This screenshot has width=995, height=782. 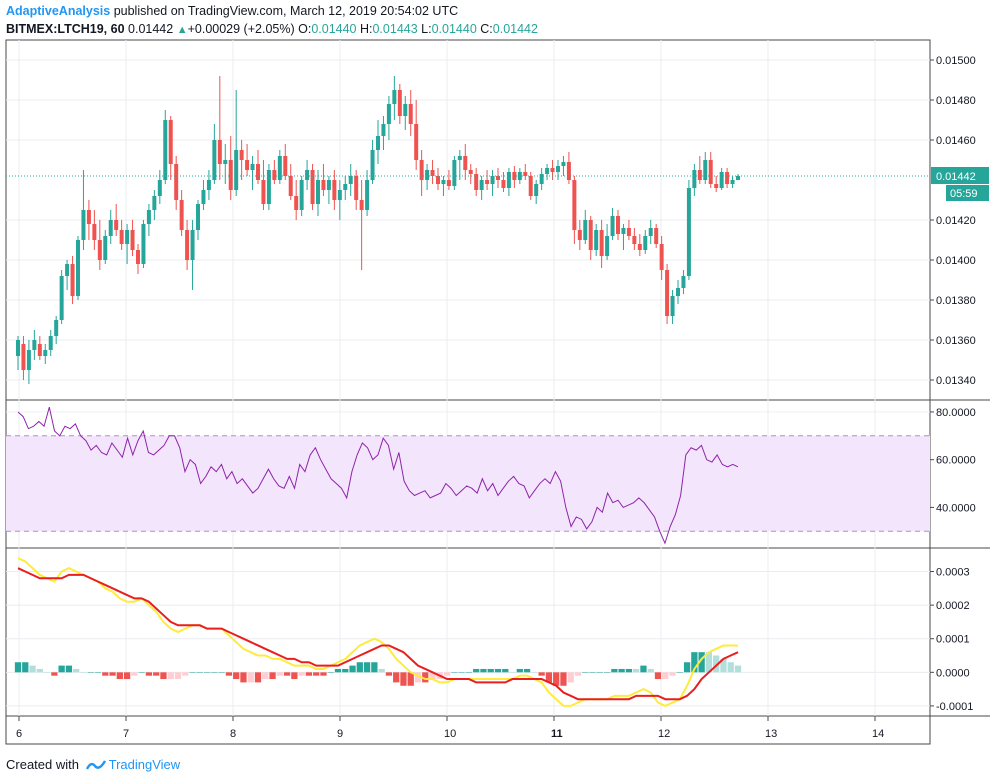 I want to click on macd-tick-label: 0.0003, so click(x=953, y=573).